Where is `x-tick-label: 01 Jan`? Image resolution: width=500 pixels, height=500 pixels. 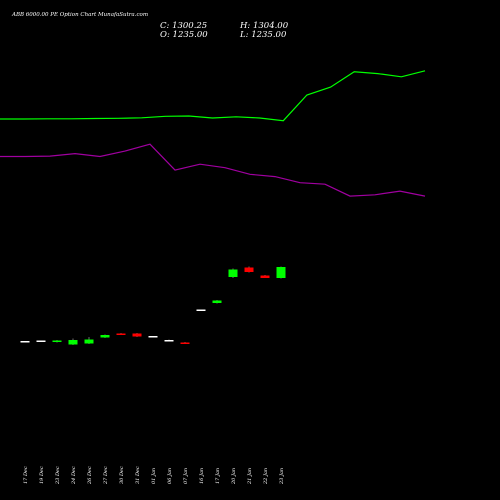 x-tick-label: 01 Jan is located at coordinates (154, 476).